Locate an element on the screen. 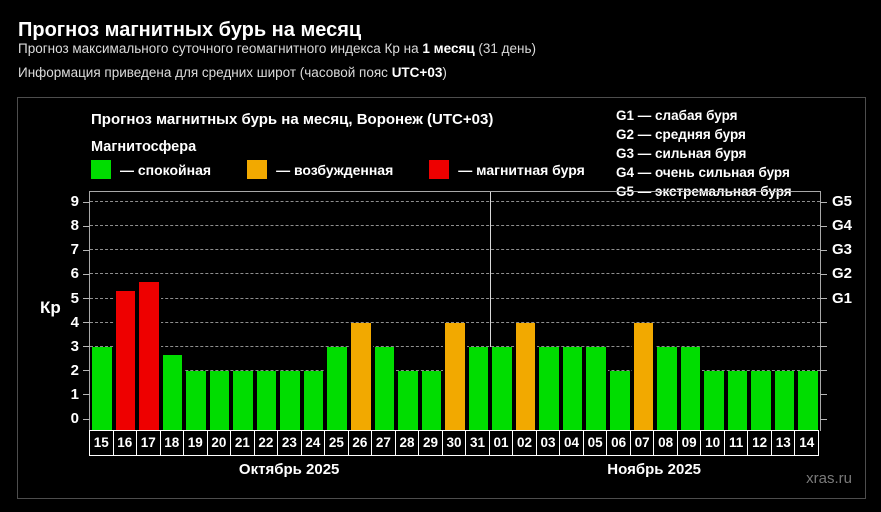 This screenshot has height=512, width=881. subtitle2-bold-timezone: UTC+03 is located at coordinates (417, 72).